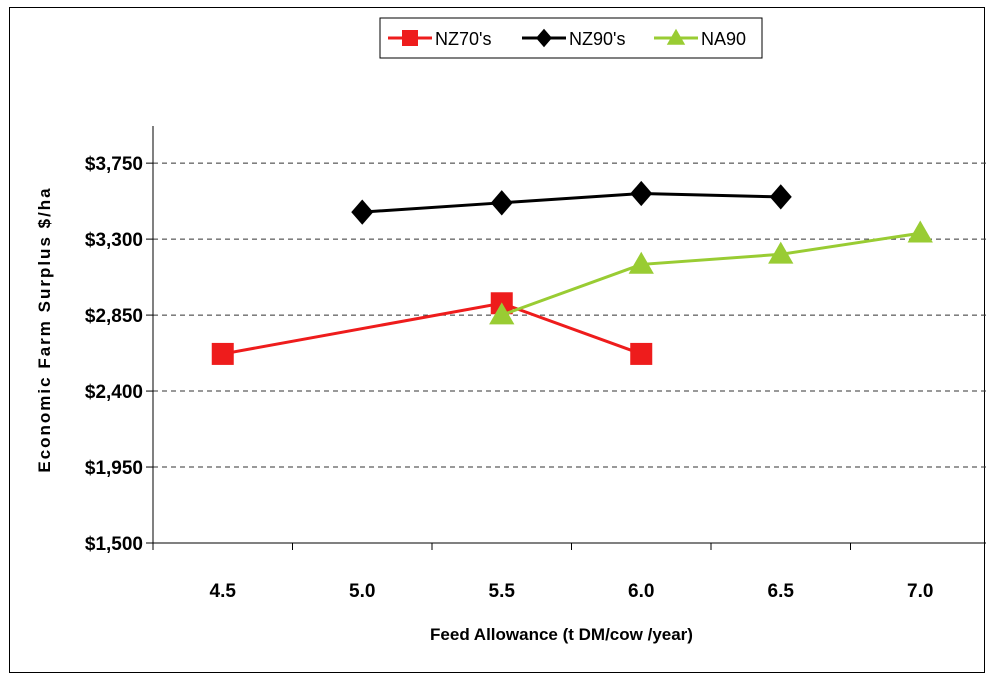  I want to click on y-tick-label: $2,400, so click(114, 392).